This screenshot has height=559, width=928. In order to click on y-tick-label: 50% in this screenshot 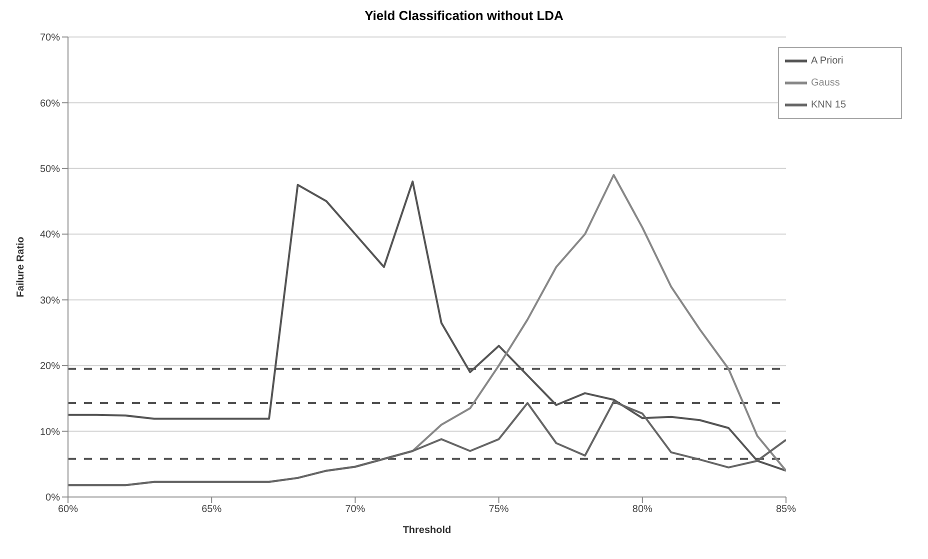, I will do `click(50, 169)`.